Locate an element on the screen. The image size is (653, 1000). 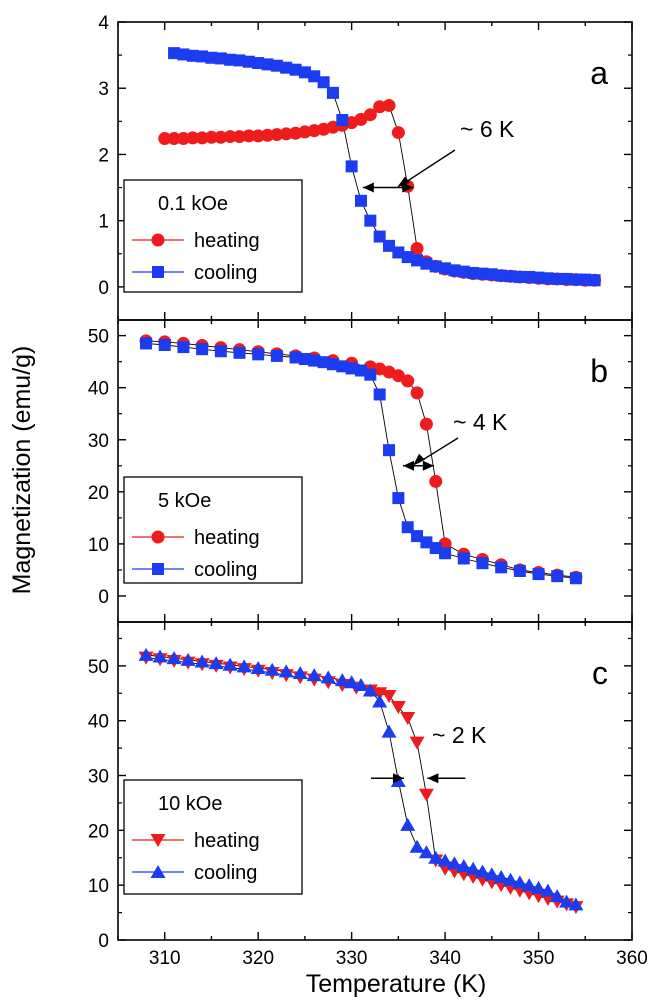
panel-label: c is located at coordinates (600, 673).